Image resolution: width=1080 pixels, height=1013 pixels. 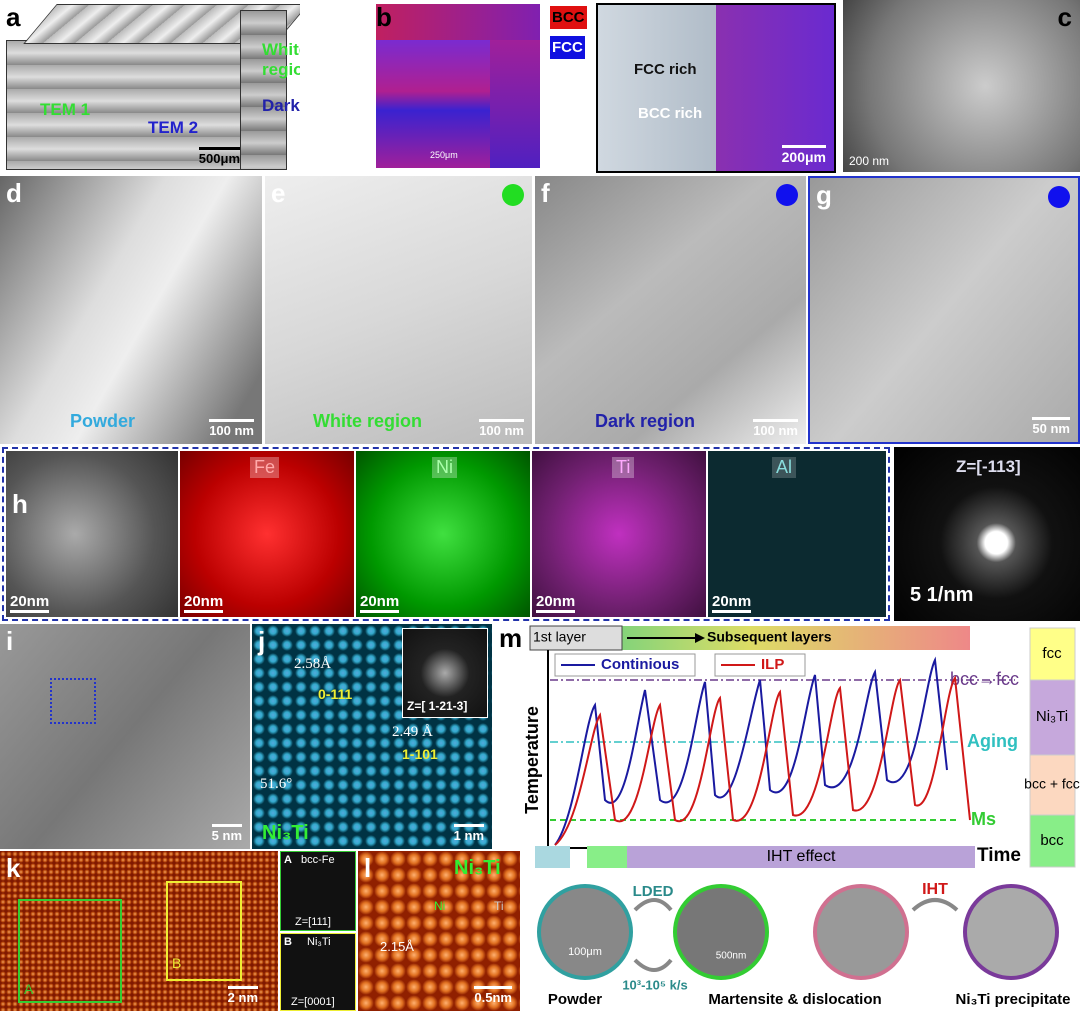 What do you see at coordinates (559, 637) in the screenshot?
I see `first-layer: 1st layer` at bounding box center [559, 637].